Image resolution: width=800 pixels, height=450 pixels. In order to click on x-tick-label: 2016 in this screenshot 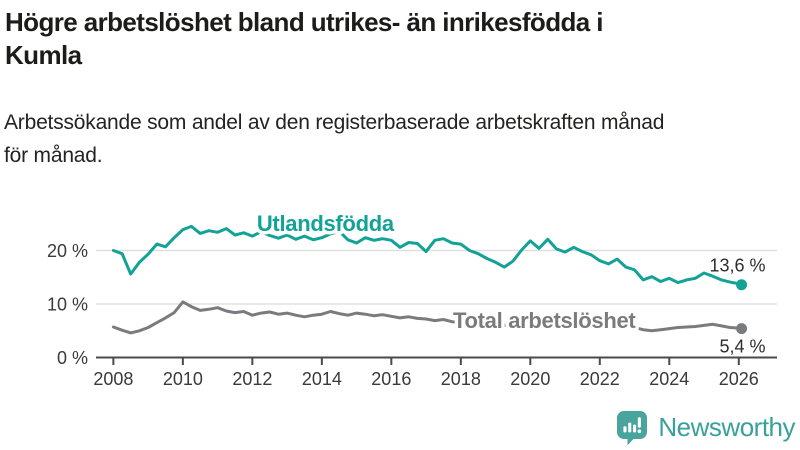, I will do `click(391, 379)`.